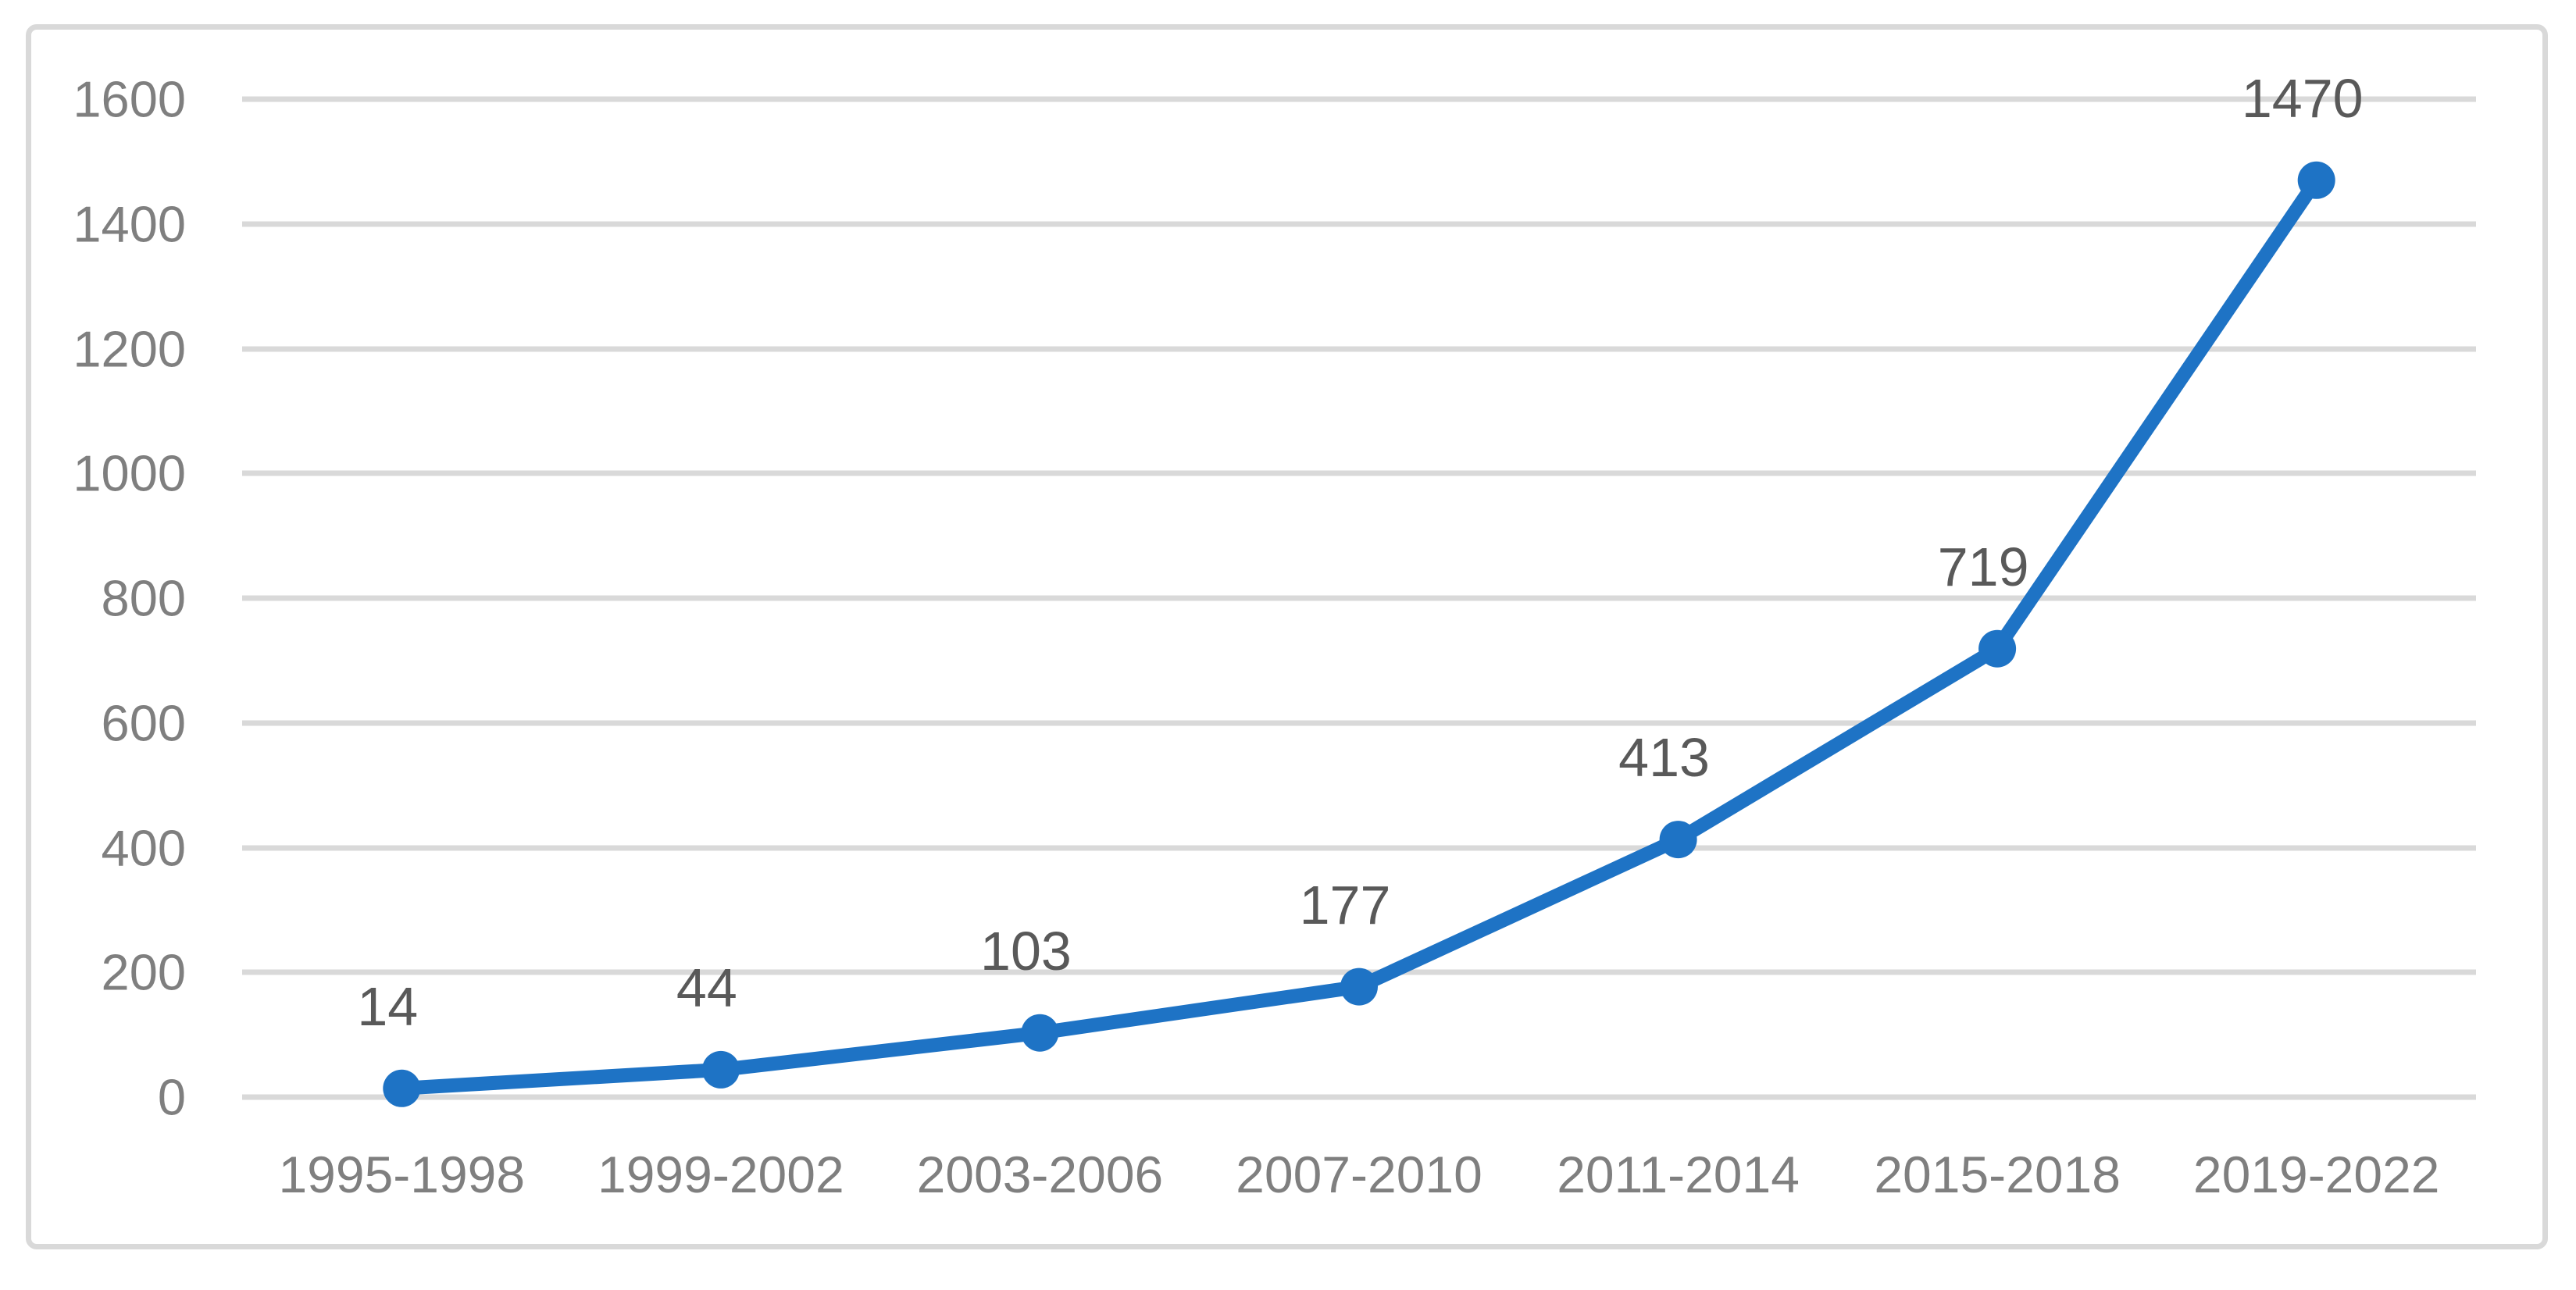  I want to click on y-axis-tick-label: 600, so click(143, 723).